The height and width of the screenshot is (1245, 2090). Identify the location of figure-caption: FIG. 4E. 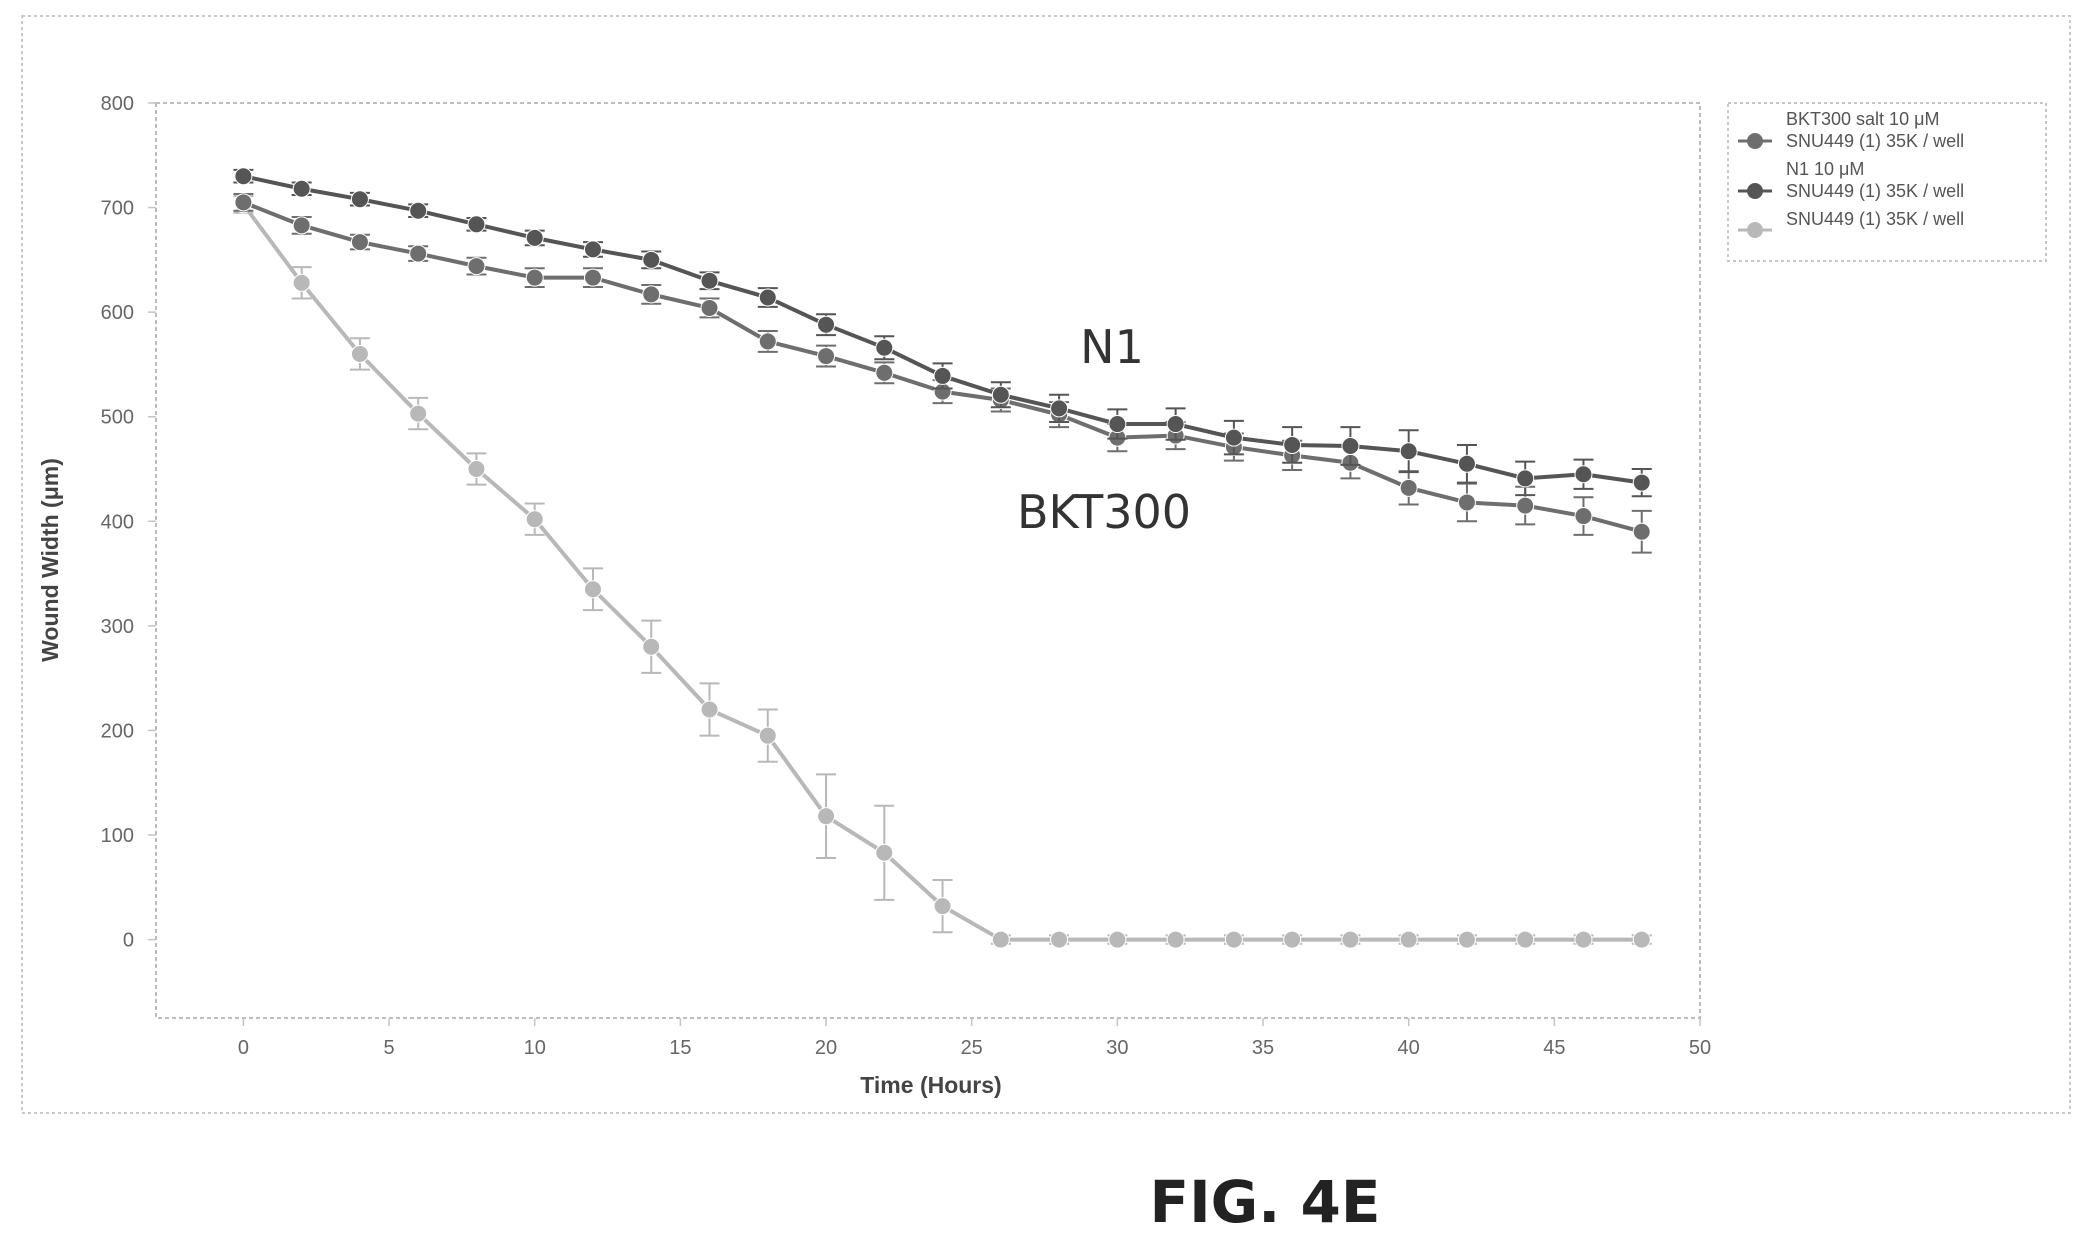
(1264, 1202).